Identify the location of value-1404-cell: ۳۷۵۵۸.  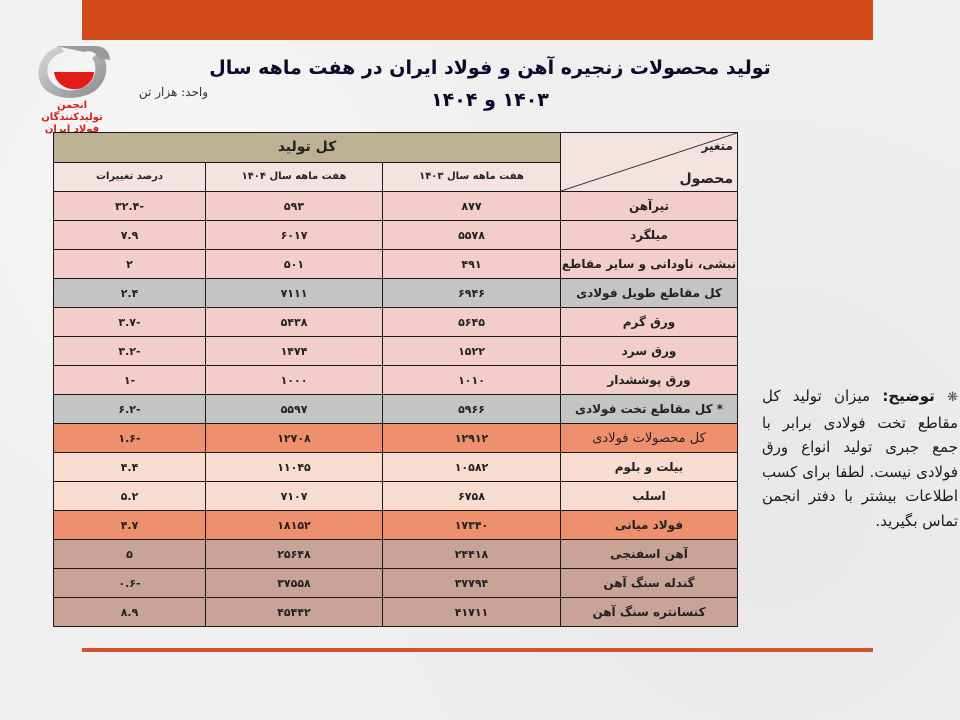
(294, 583).